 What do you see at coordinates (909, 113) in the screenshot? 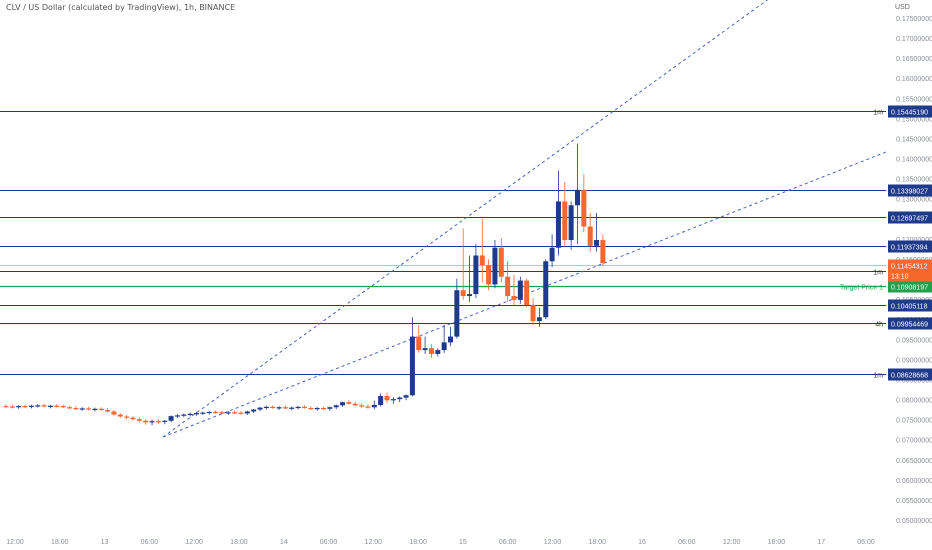
I see `level-price-text: 0.15445190` at bounding box center [909, 113].